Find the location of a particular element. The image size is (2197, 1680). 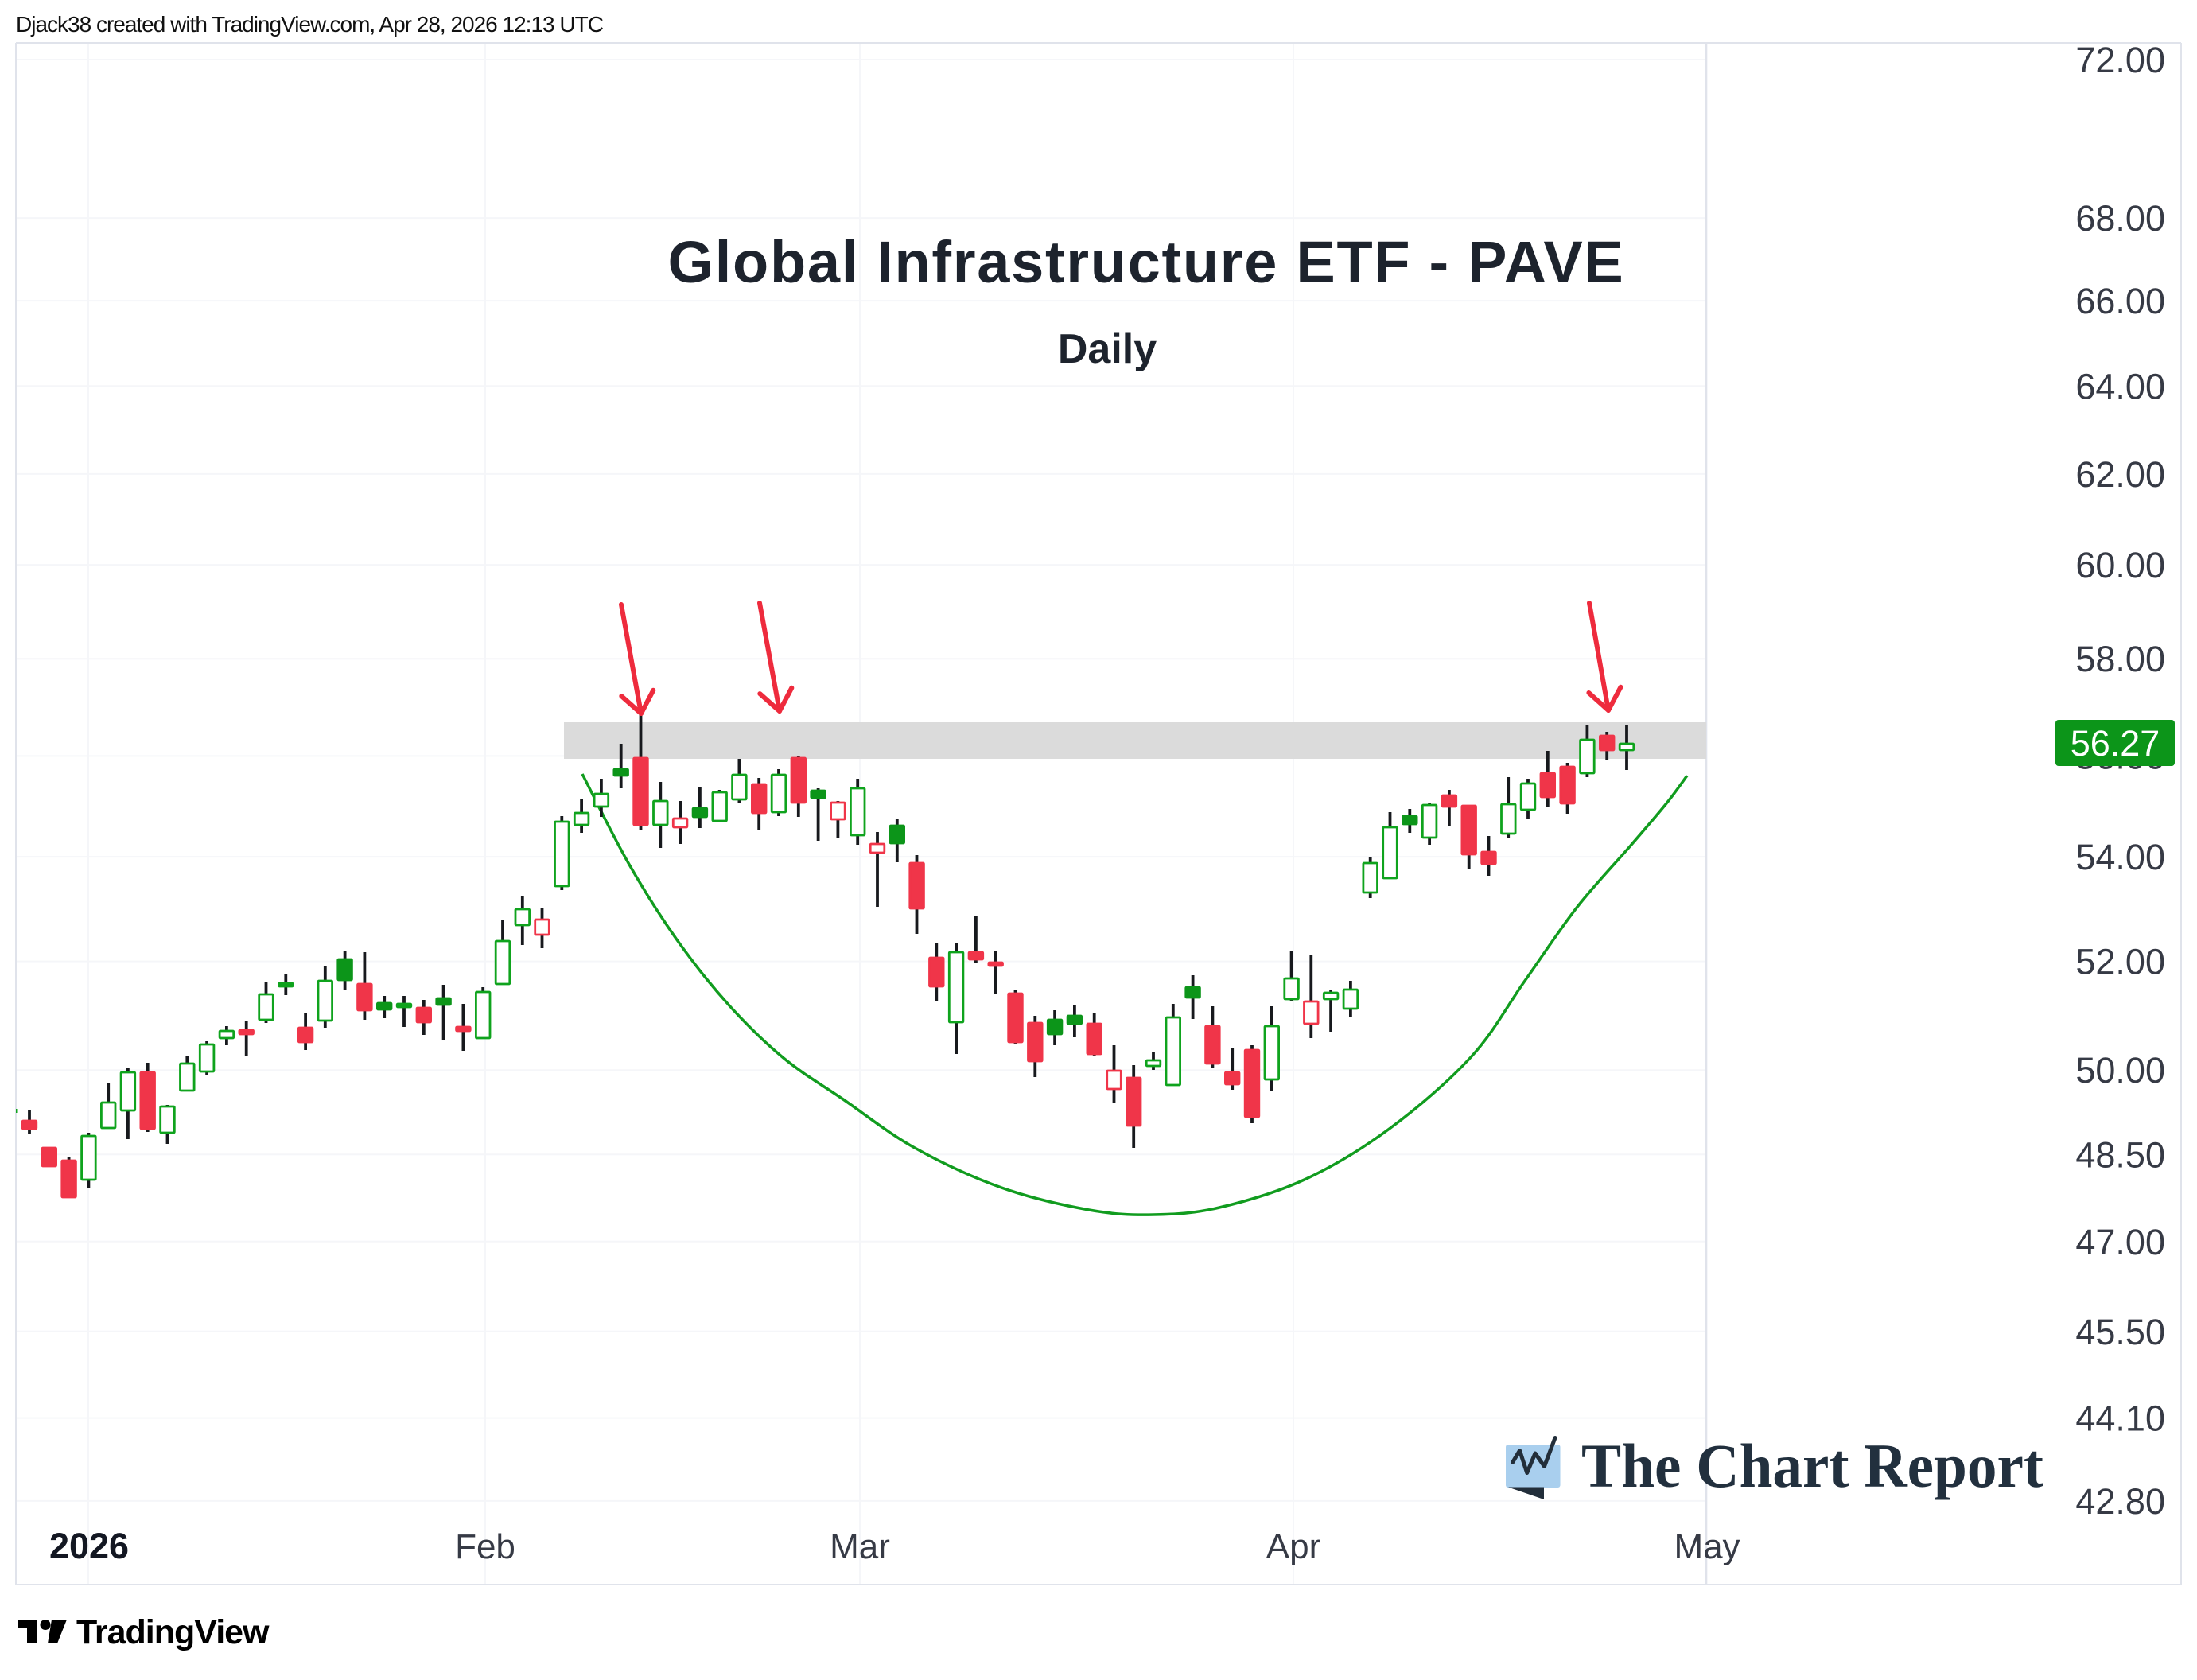

svg-text: 62.00 is located at coordinates (2120, 474).